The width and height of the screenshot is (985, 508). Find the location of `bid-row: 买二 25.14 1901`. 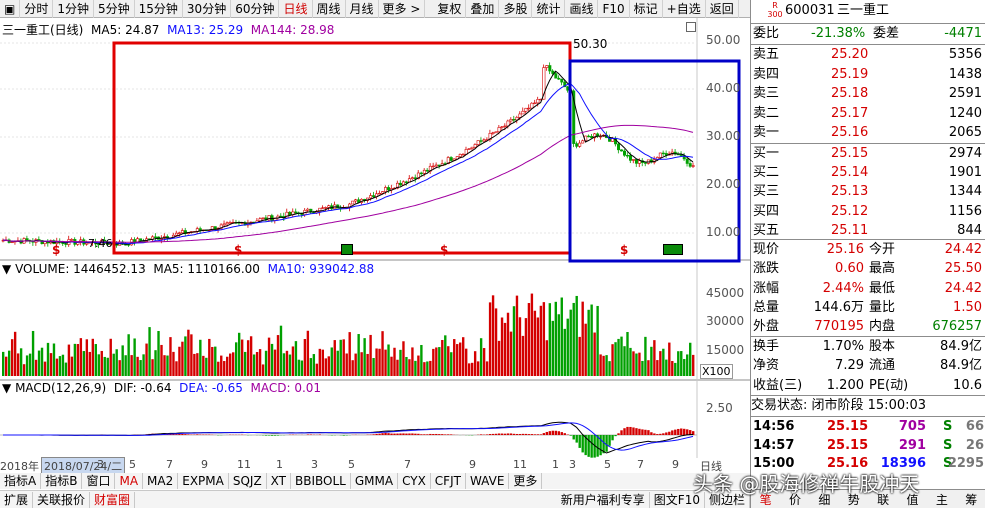

bid-row: 买二 25.14 1901 is located at coordinates (868, 172).